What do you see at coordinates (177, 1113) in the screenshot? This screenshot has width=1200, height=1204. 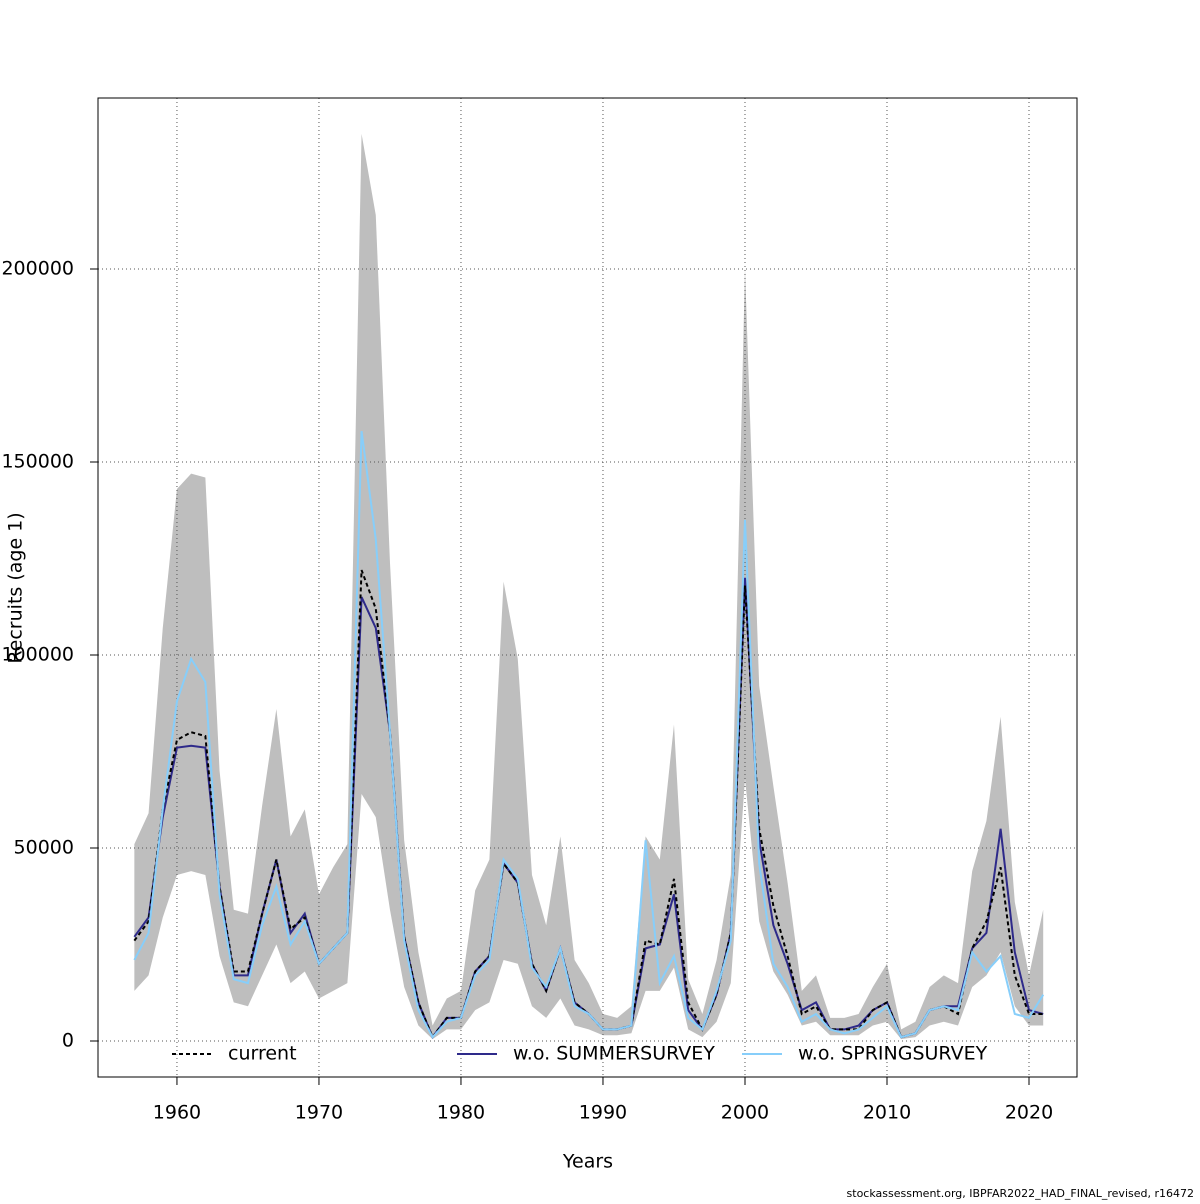 I see `x-tick-label: 1960` at bounding box center [177, 1113].